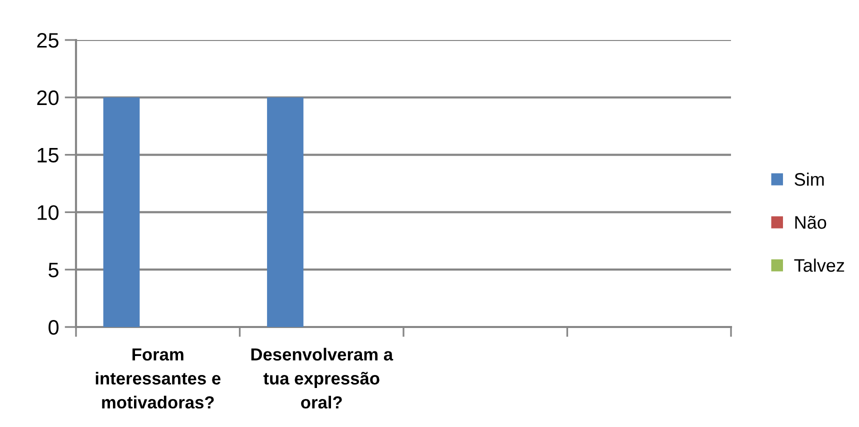  I want to click on y-tick-label: 20, so click(48, 98).